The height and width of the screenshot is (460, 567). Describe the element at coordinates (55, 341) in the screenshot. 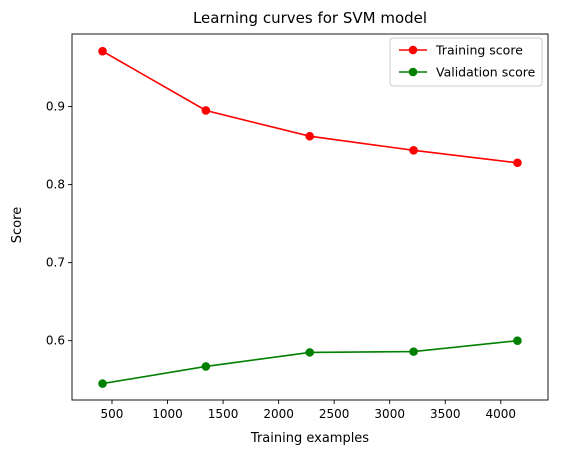

I see `y-tick-label: 0.6` at that location.